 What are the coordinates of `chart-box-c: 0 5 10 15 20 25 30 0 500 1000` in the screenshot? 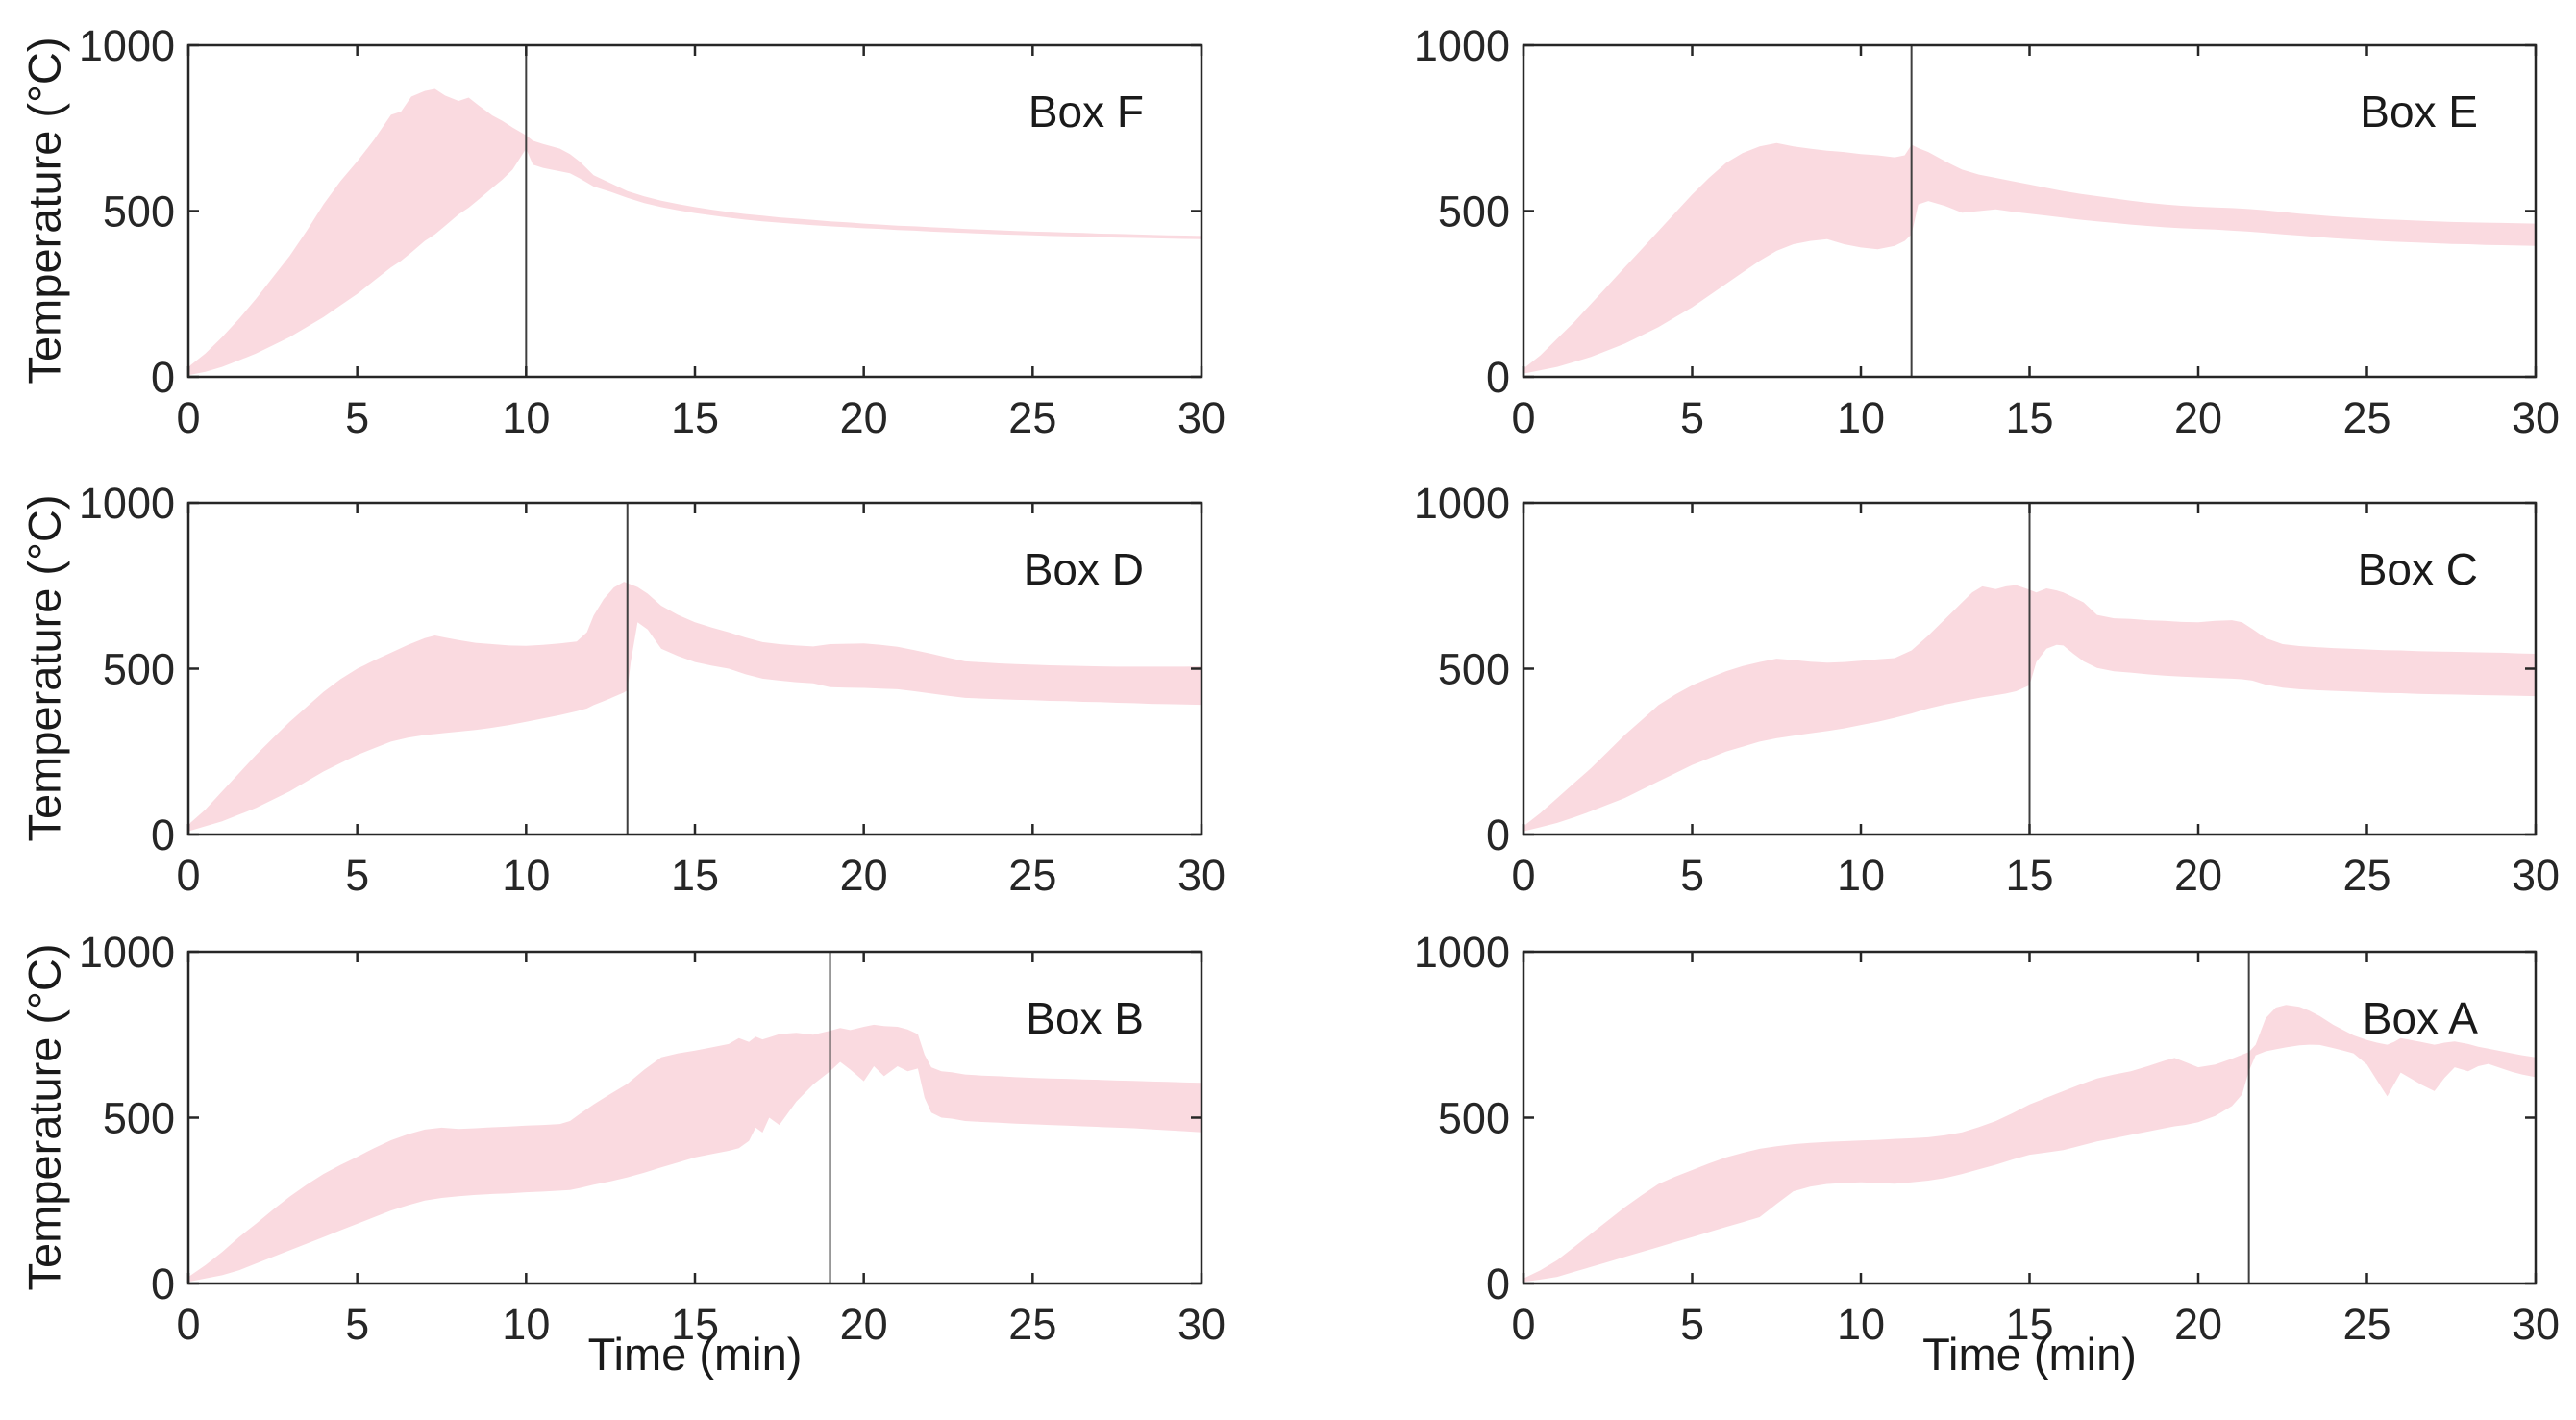 It's located at (1987, 689).